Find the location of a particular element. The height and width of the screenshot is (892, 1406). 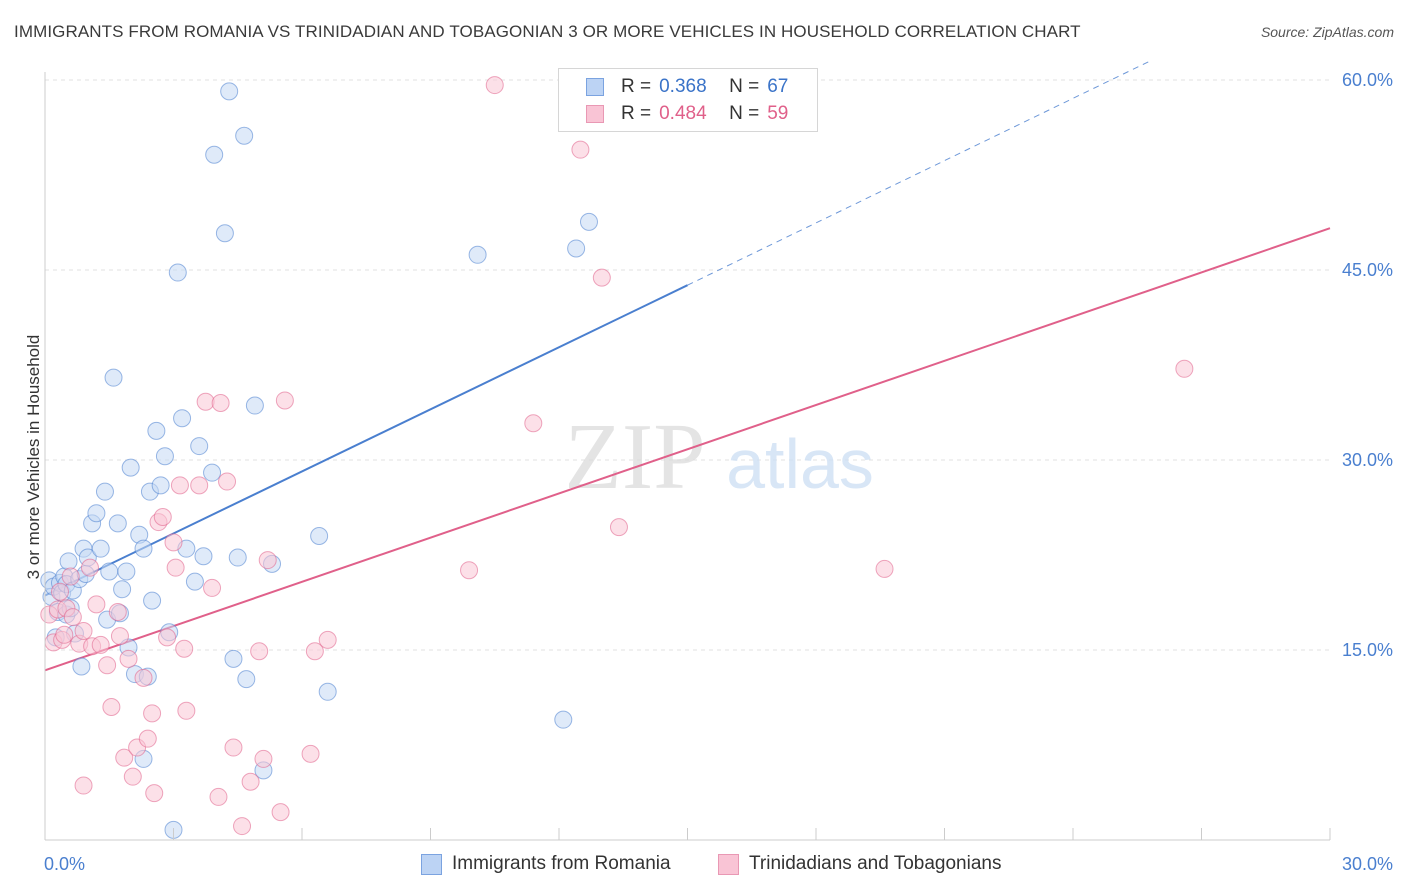

trinidad-swatch is located at coordinates (595, 114).